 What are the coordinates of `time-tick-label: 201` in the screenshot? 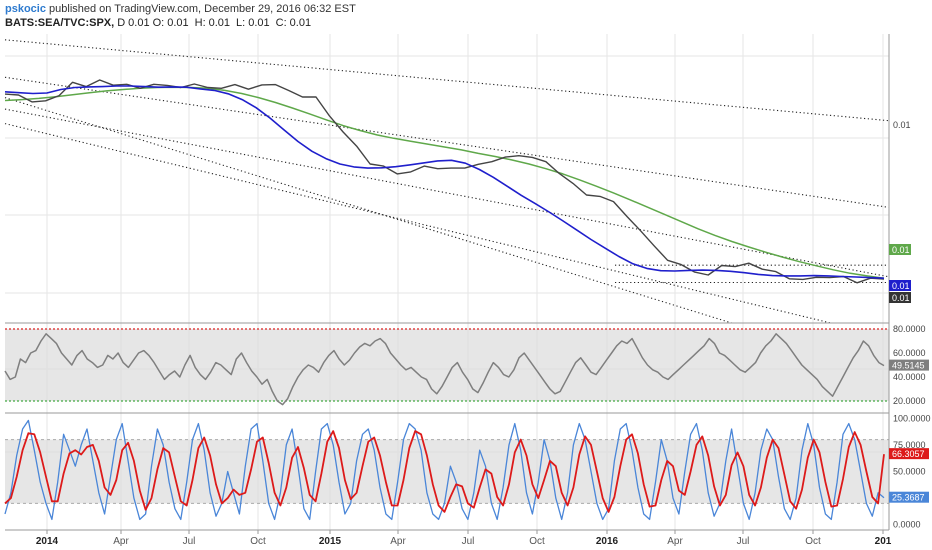 It's located at (883, 541).